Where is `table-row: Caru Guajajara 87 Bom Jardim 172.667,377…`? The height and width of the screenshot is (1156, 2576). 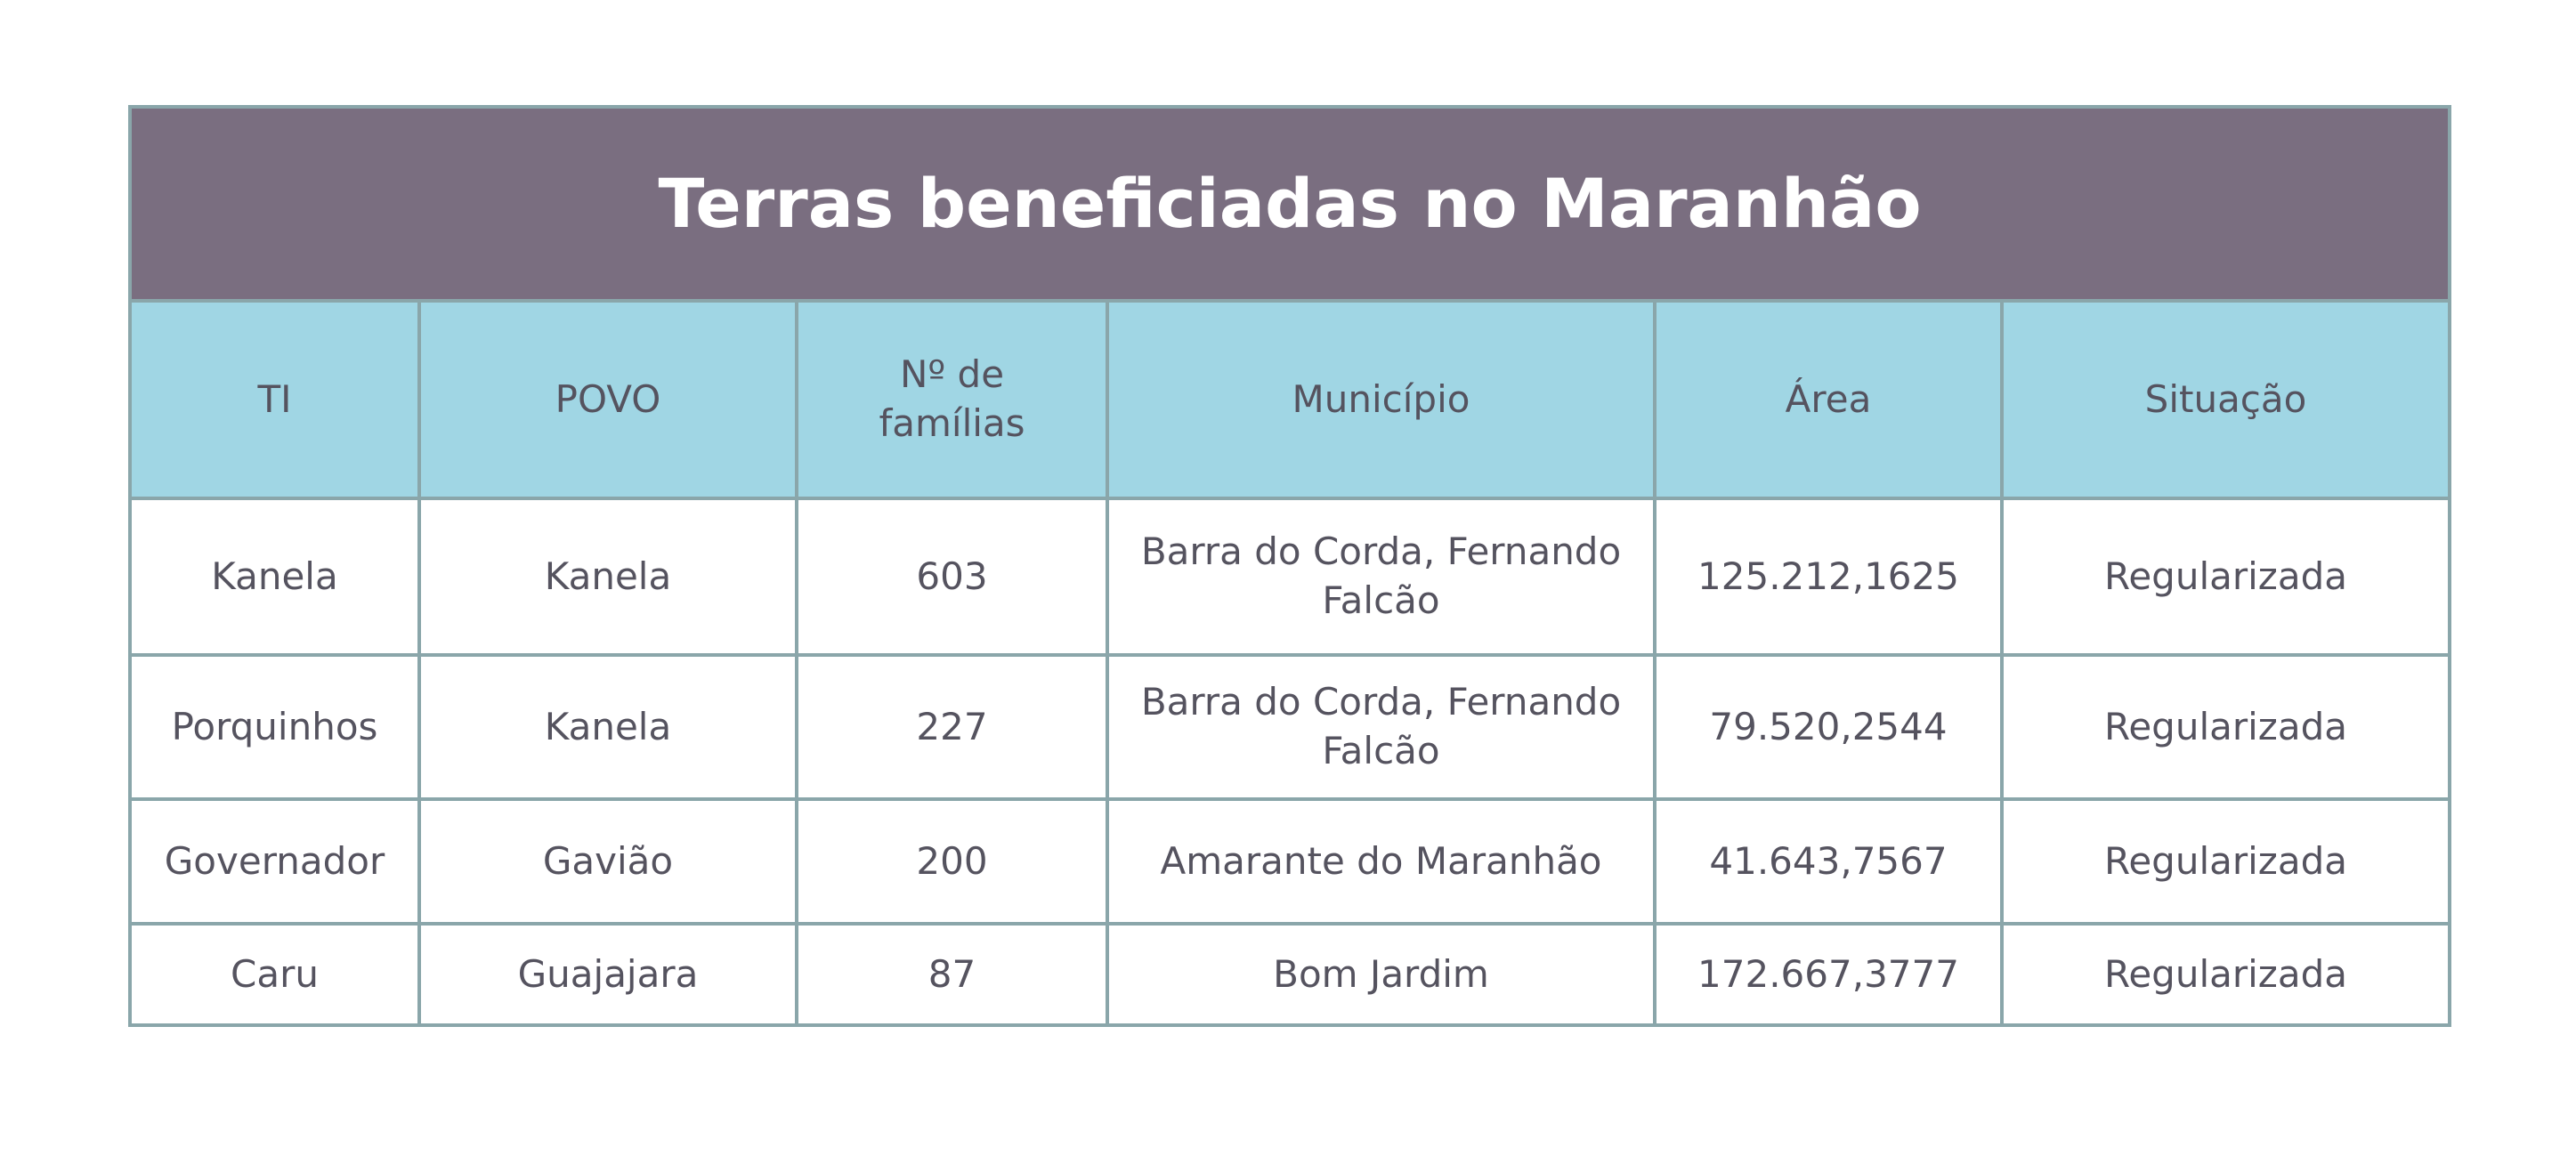
table-row: Caru Guajajara 87 Bom Jardim 172.667,377… is located at coordinates (1290, 974).